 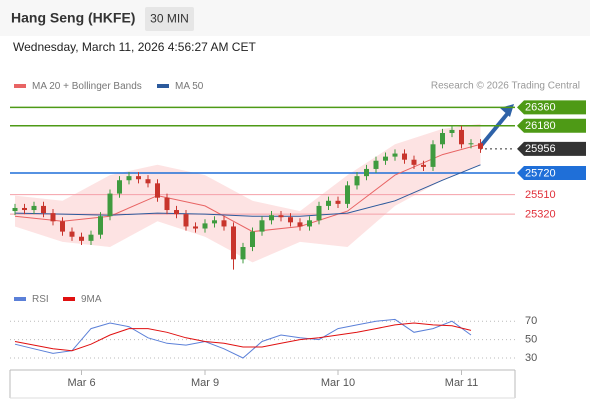 I want to click on level-label: 25510, so click(x=540, y=195).